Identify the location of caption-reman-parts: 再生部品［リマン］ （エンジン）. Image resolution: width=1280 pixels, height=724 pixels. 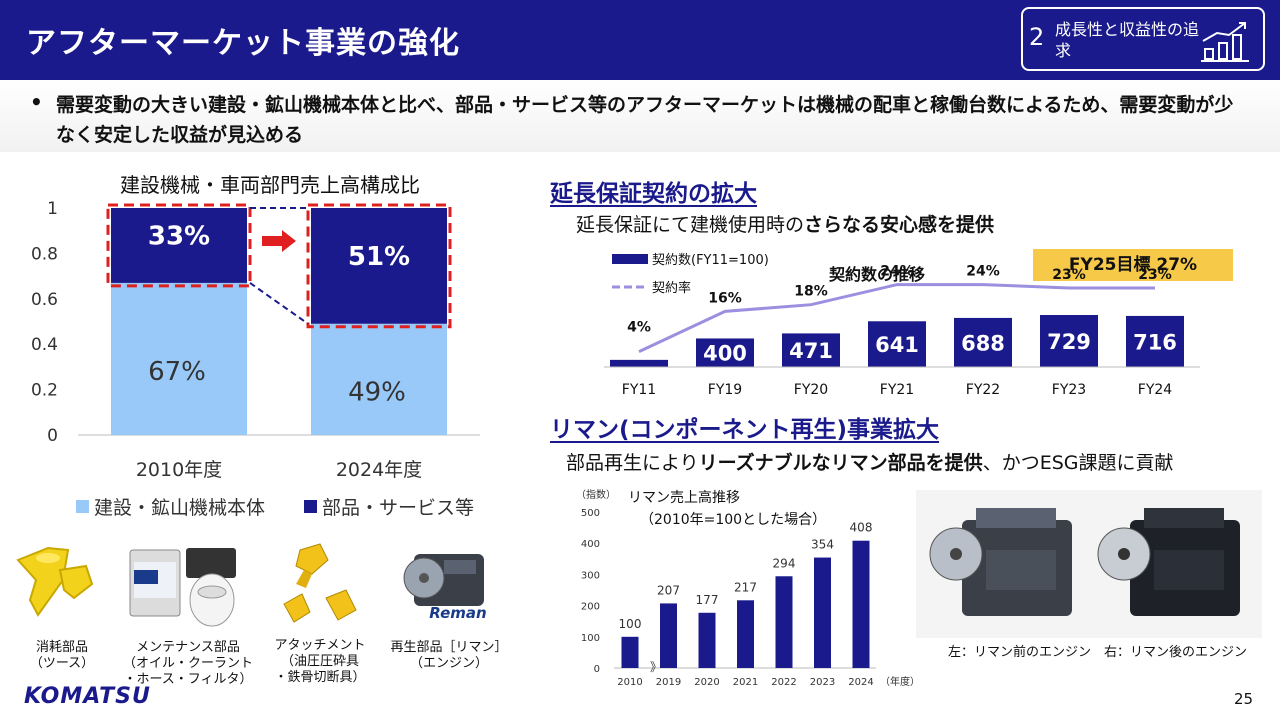
(449, 656).